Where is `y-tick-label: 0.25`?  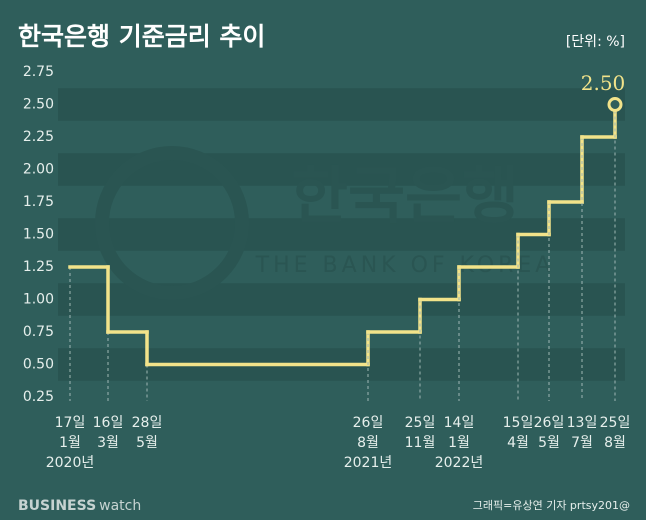
y-tick-label: 0.25 is located at coordinates (38, 397).